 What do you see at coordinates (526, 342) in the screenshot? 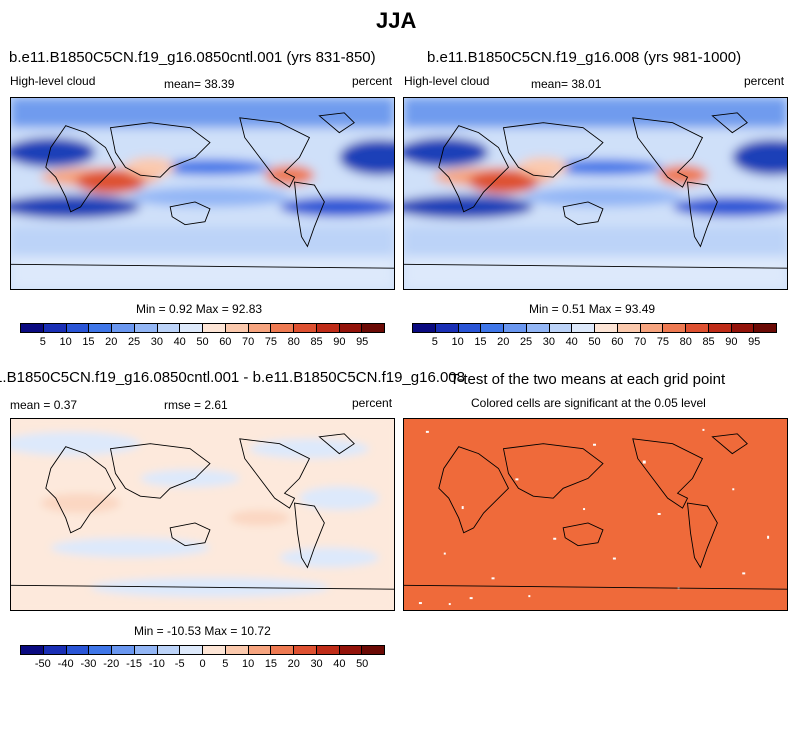
I see `colorbar-tick-label: 25` at bounding box center [526, 342].